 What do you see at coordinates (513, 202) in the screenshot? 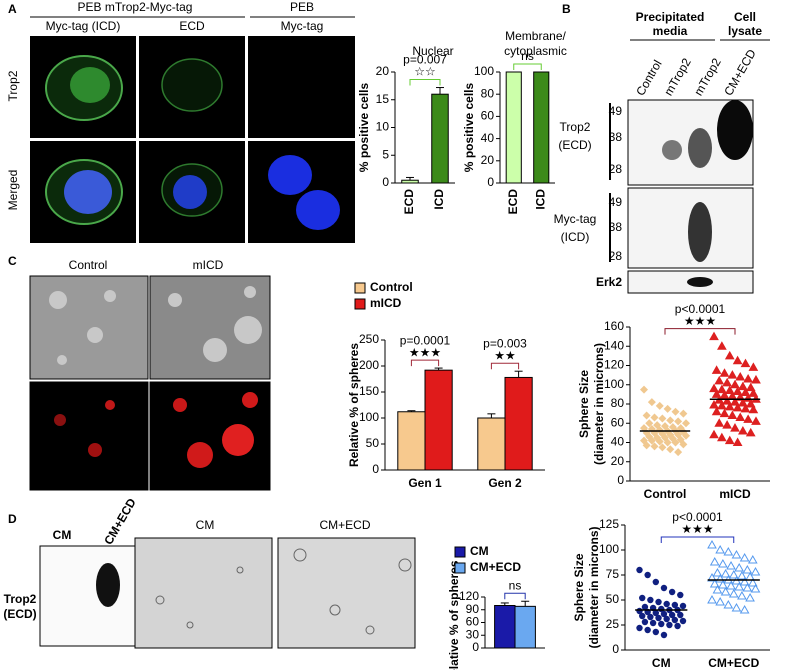
I see `x-tick-label: ECD` at bounding box center [513, 202].